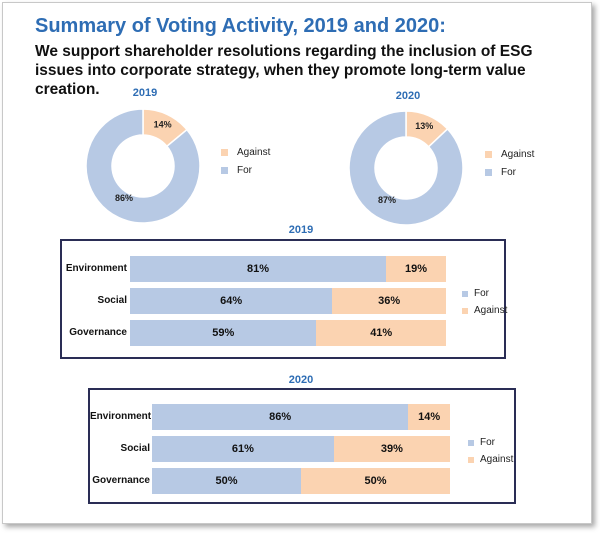  I want to click on data-label-for: 86%, so click(280, 417).